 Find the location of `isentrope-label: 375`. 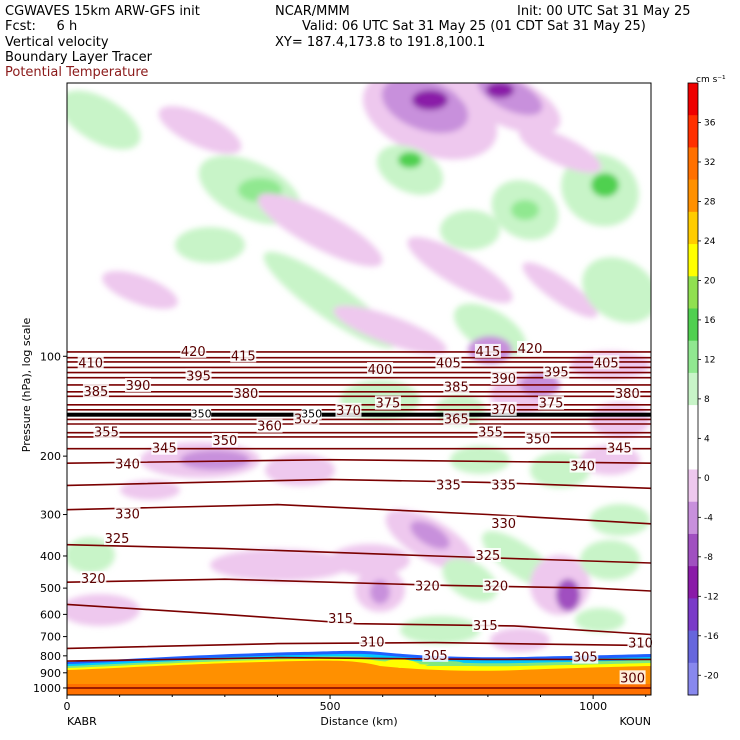

isentrope-label: 375 is located at coordinates (388, 404).